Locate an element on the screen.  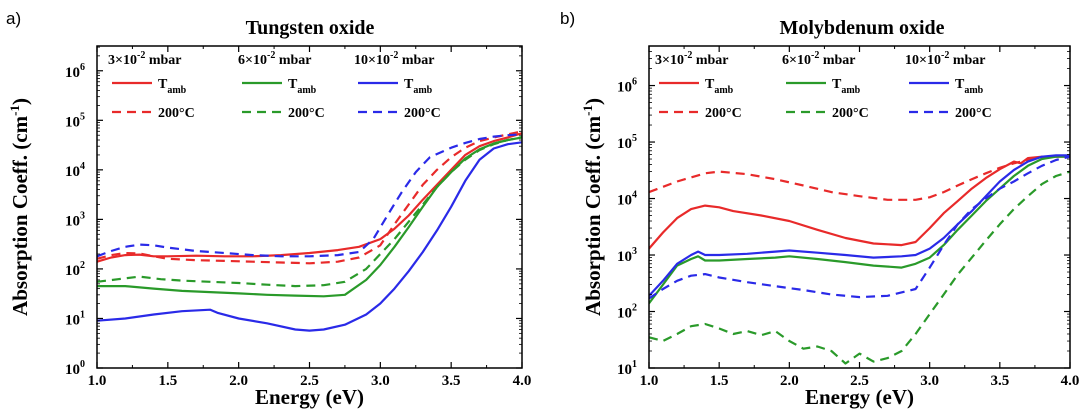
chart-title: Tungsten oxide is located at coordinates (310, 28).